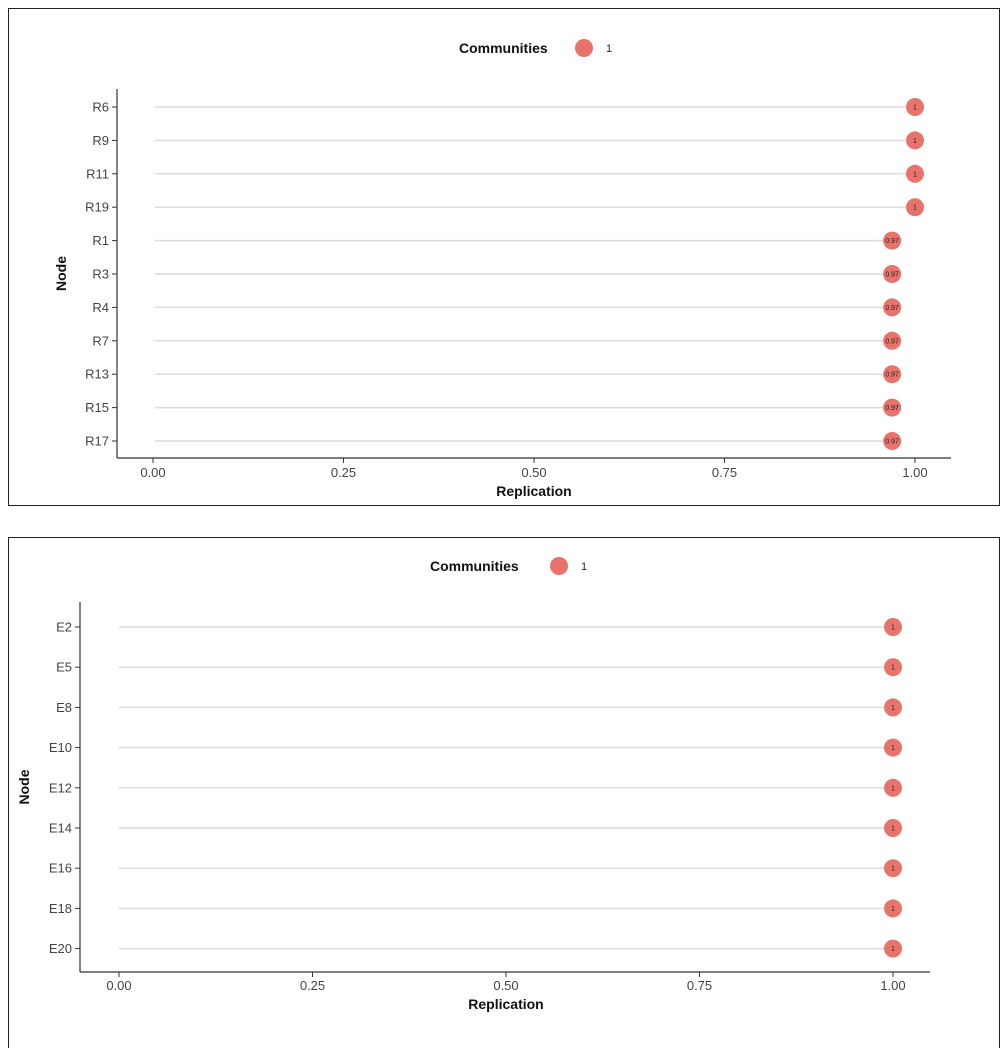 The image size is (1007, 1048). I want to click on y-tick-label: R1, so click(100, 240).